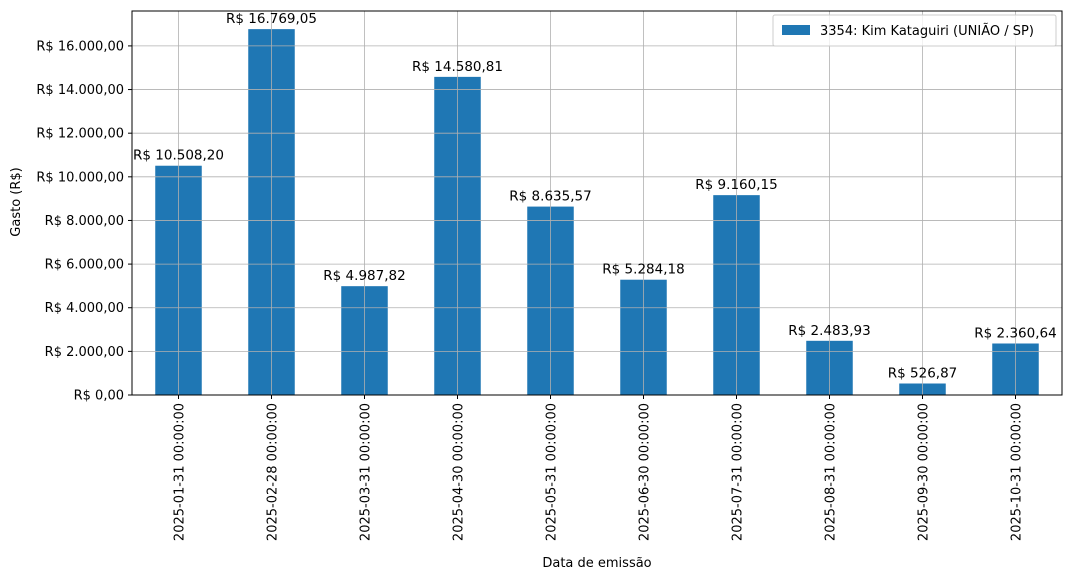 The image size is (1072, 580). Describe the element at coordinates (180, 472) in the screenshot. I see `x-tick-label: 2025-01-31 00:00:00` at that location.